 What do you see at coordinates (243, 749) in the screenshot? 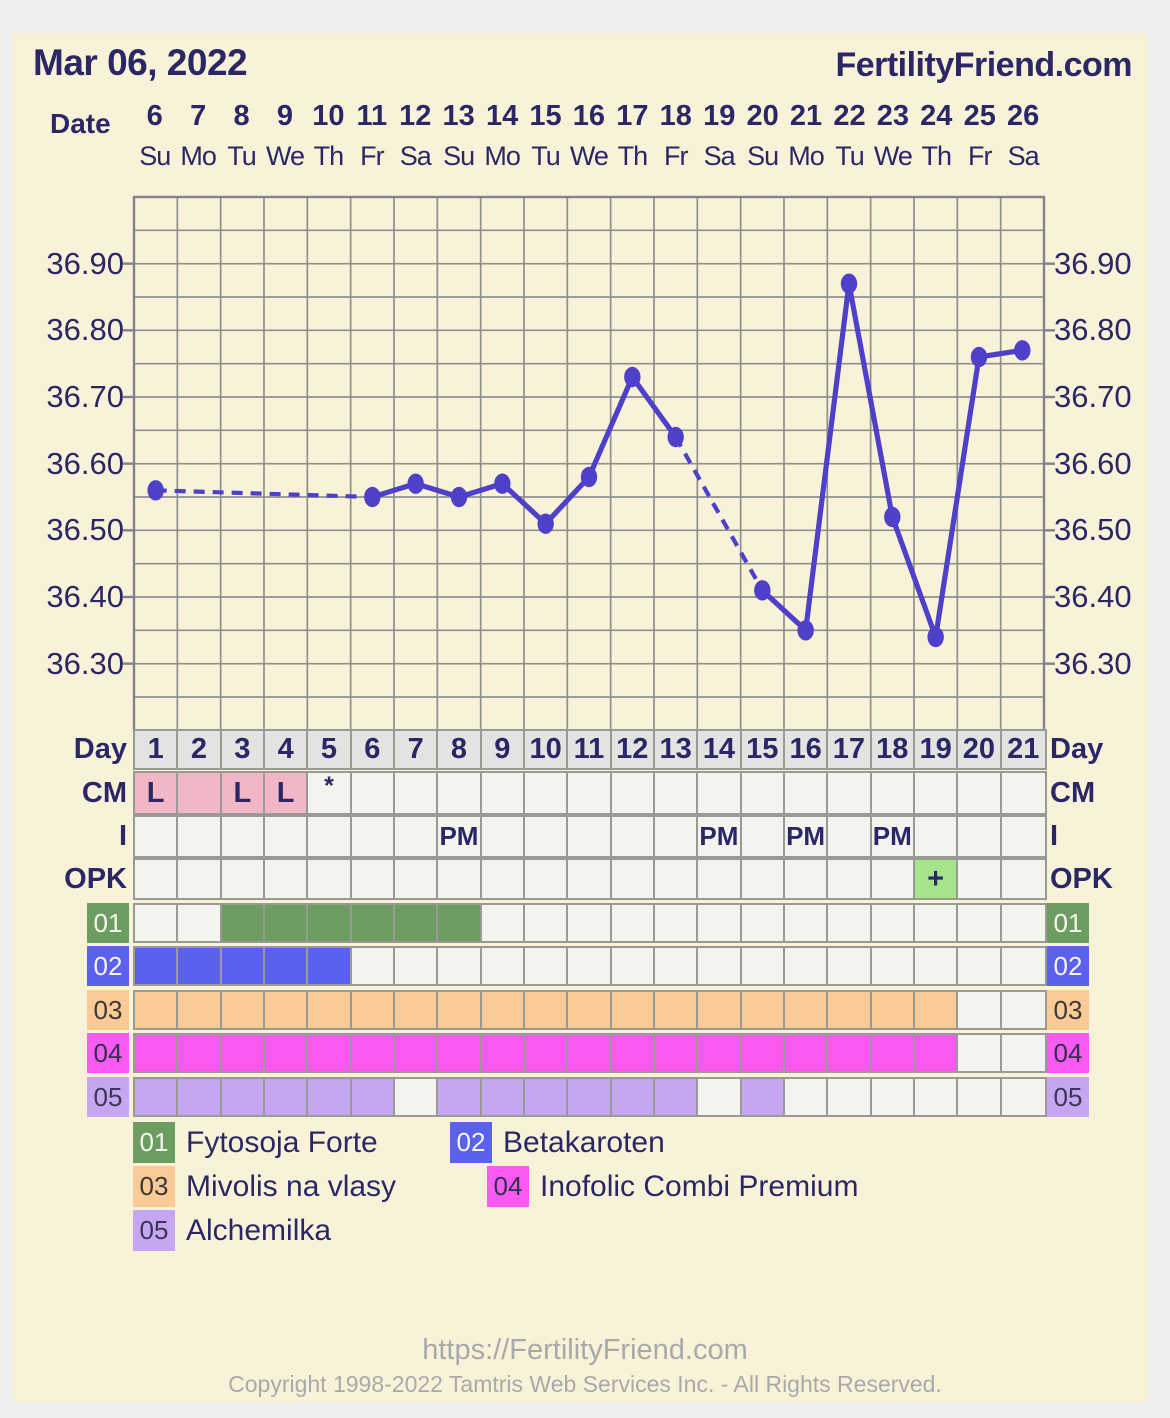
I see `day-cell: 3` at bounding box center [243, 749].